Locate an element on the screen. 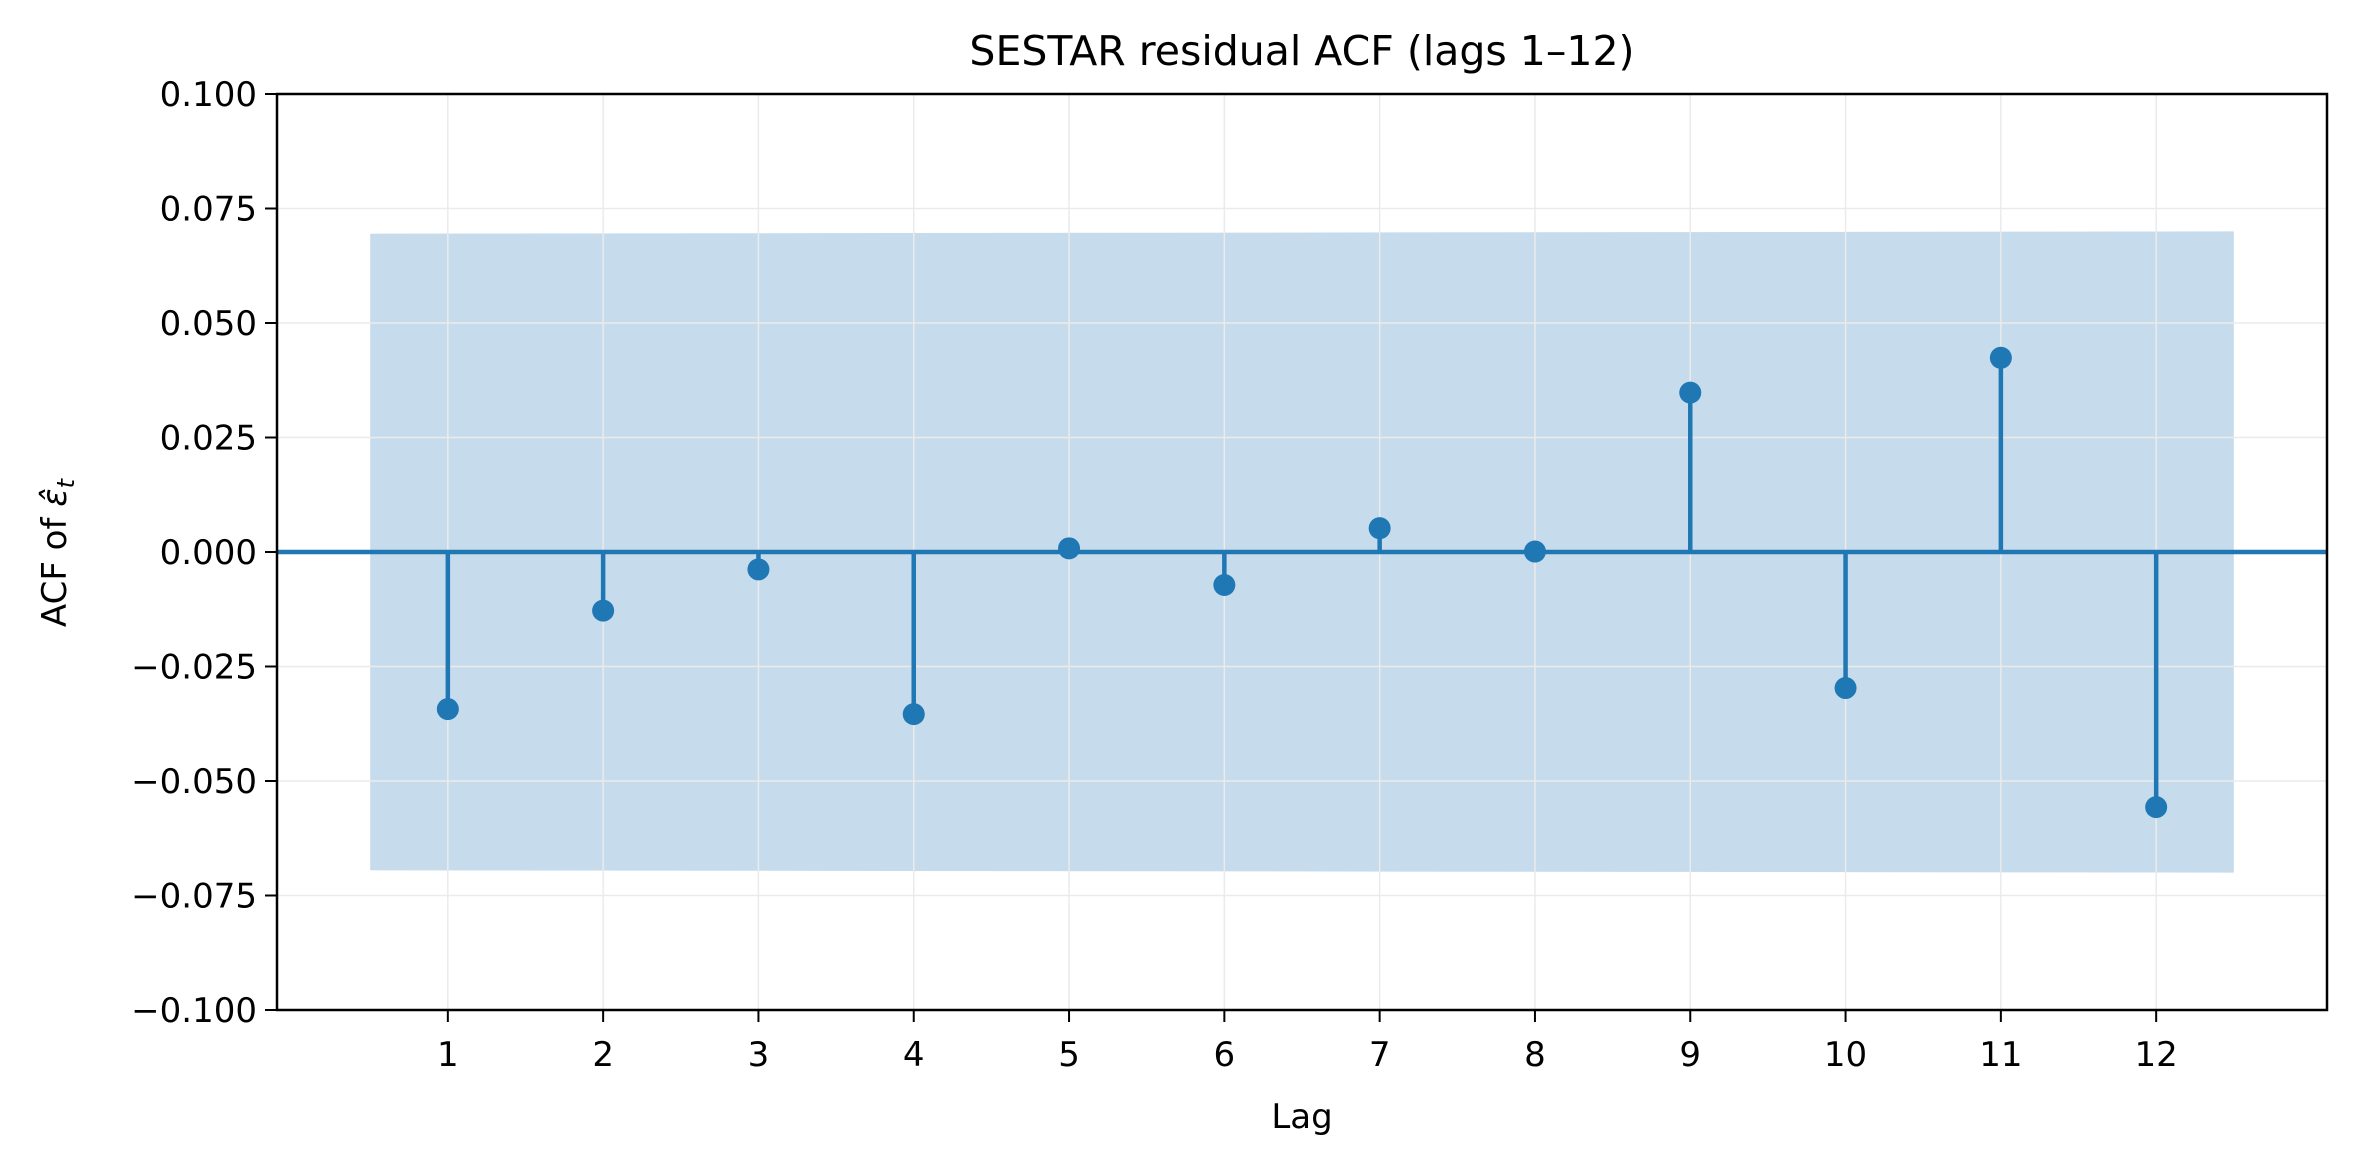  x-tick-label-2: 3 is located at coordinates (759, 1055).